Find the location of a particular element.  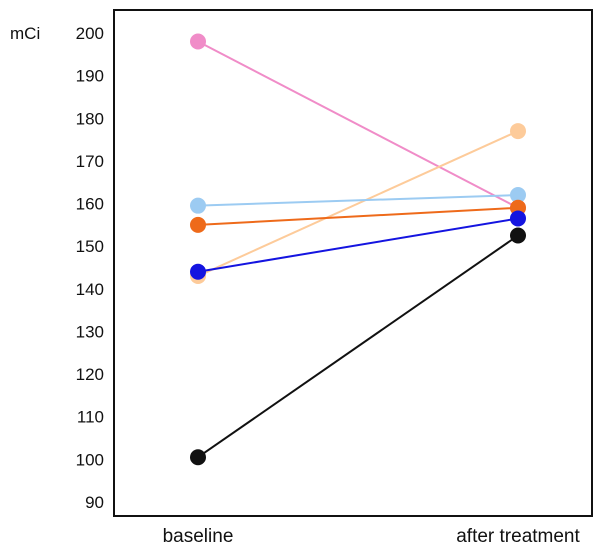

y-tick-label: 190 is located at coordinates (90, 76).